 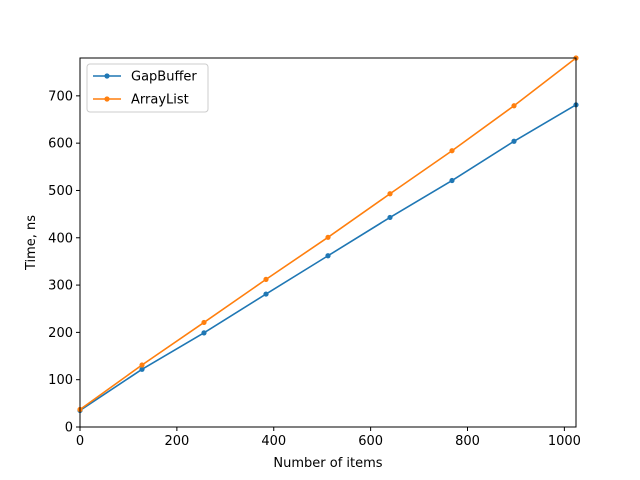 I want to click on legend-label-gapbuffer: GapBuffer, so click(x=164, y=77).